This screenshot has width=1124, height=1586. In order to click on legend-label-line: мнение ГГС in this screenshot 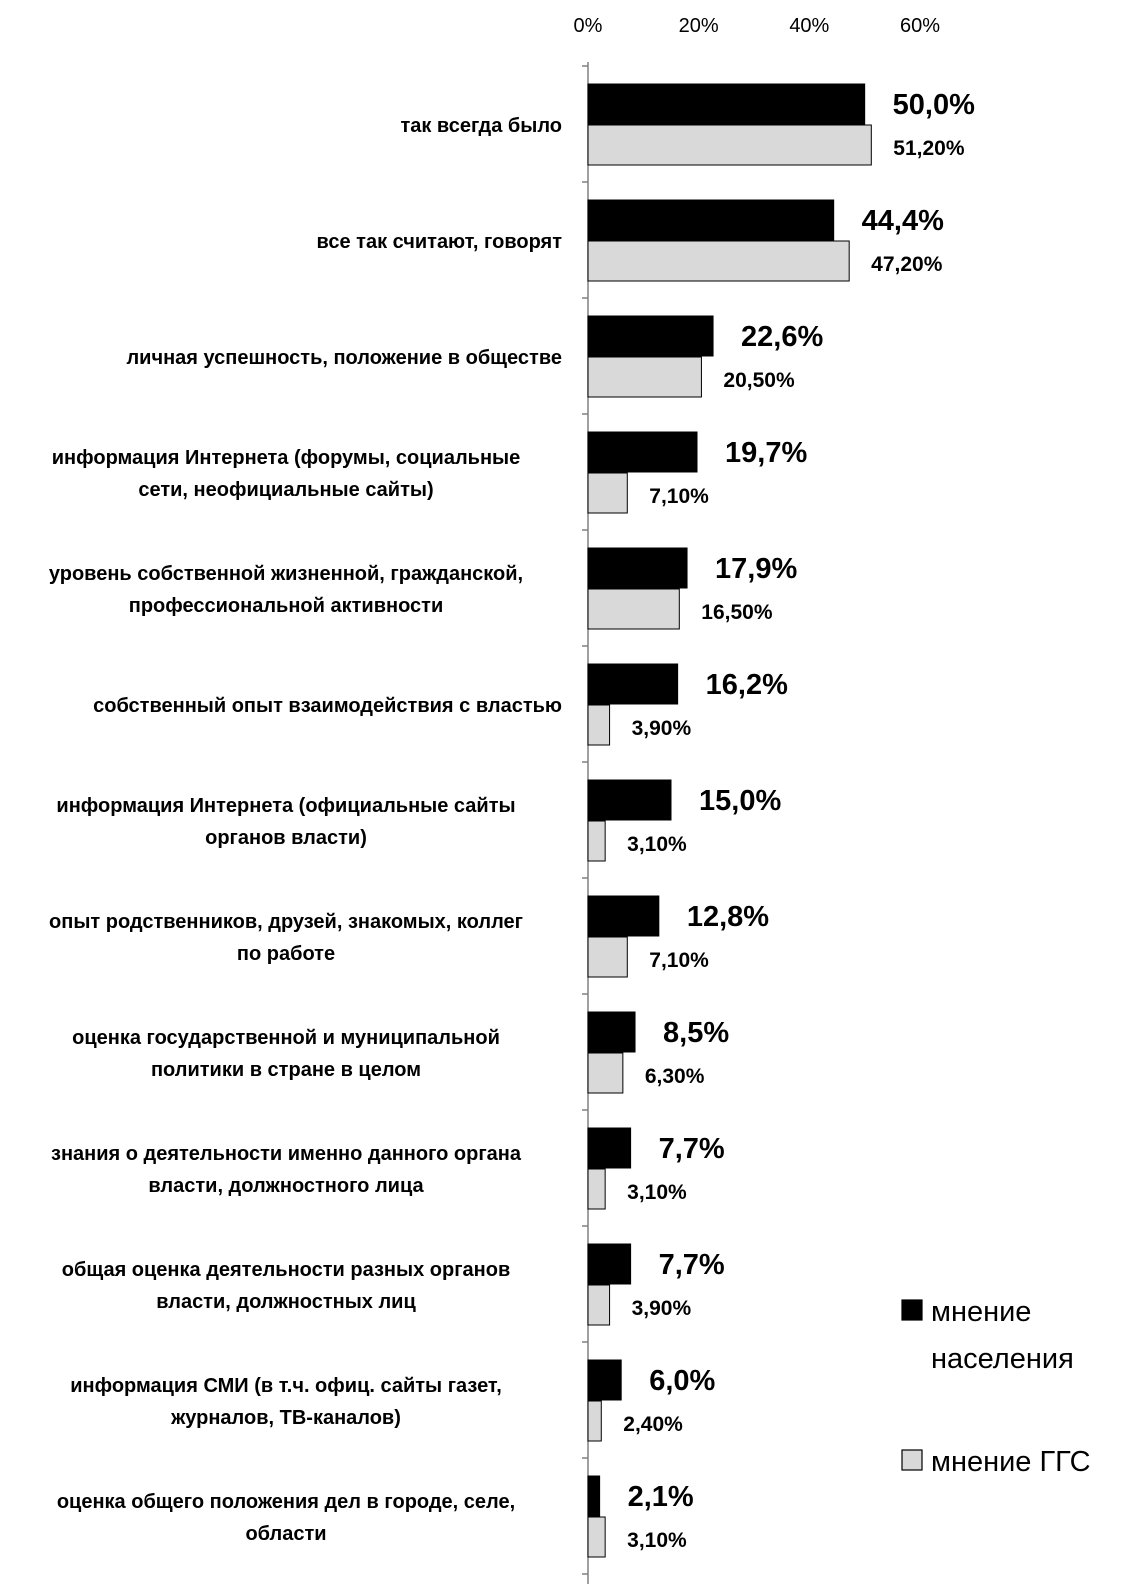, I will do `click(1011, 1462)`.